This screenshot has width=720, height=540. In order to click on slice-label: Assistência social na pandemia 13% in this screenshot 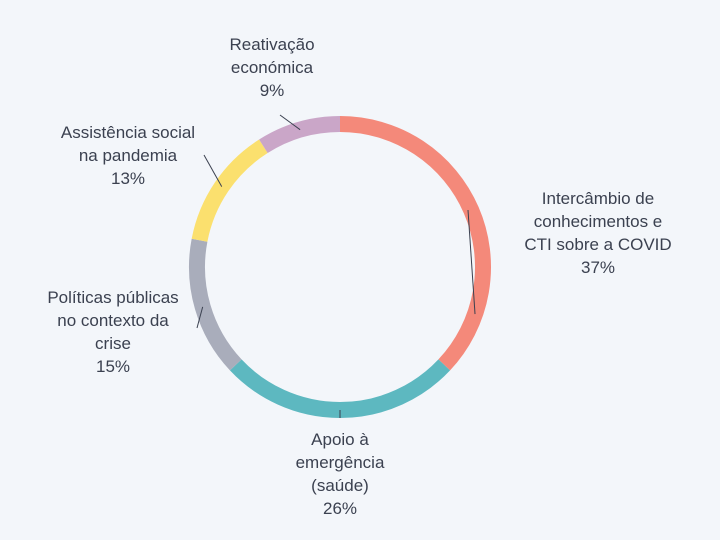, I will do `click(128, 155)`.